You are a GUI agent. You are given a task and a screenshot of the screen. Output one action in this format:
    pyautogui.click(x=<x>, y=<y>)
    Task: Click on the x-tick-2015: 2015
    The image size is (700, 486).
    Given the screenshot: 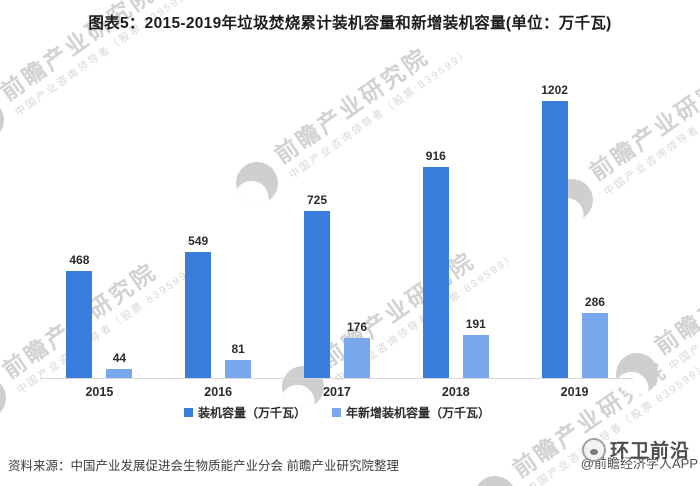 What is the action you would take?
    pyautogui.click(x=99, y=392)
    